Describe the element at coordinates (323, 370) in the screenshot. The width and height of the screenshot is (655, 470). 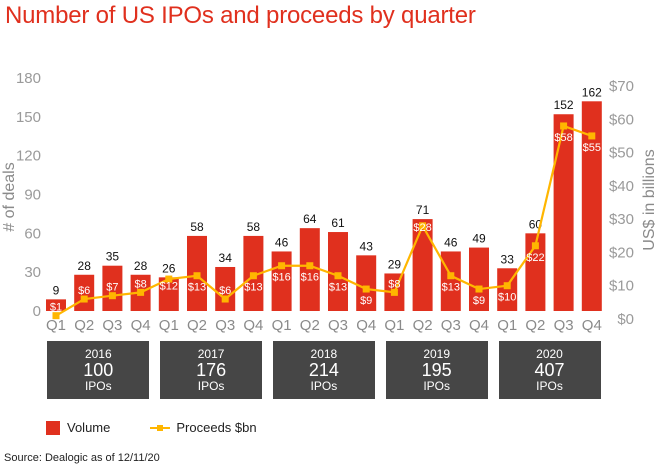
I see `year-summary-box: 2018 214 IPOs` at that location.